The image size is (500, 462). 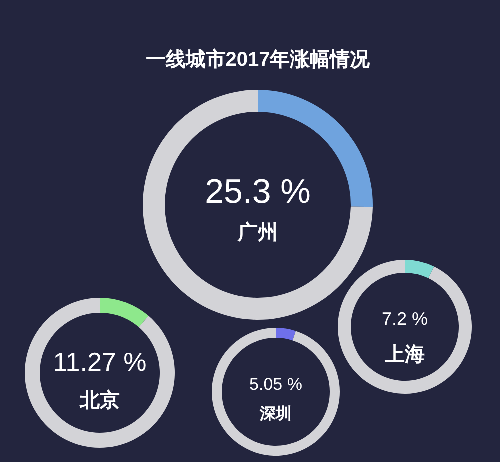 What do you see at coordinates (405, 319) in the screenshot?
I see `data-label: 7.2 %` at bounding box center [405, 319].